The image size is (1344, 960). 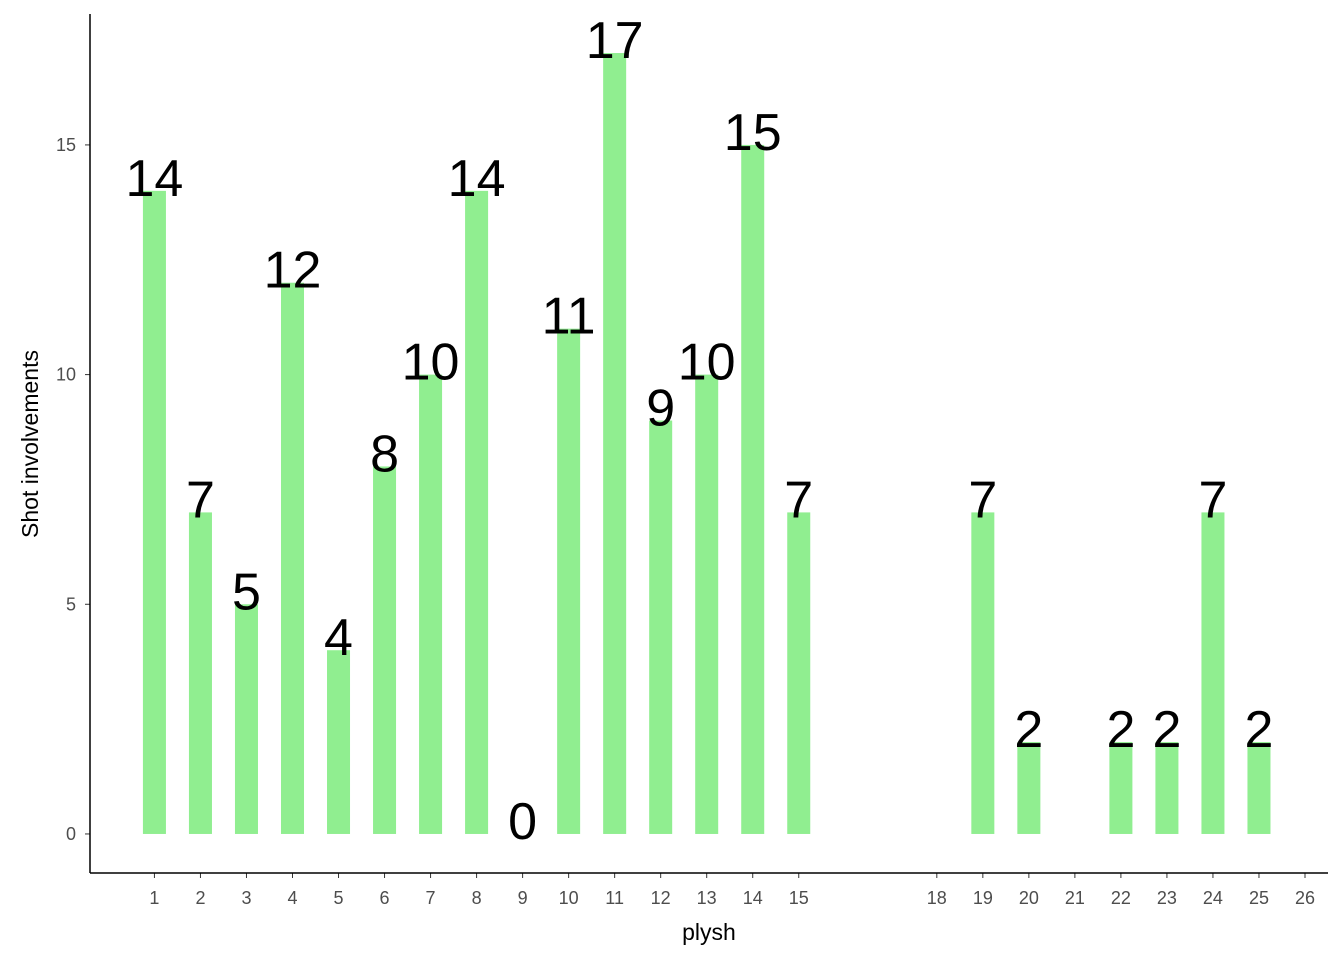 I want to click on x-tick-label: 1, so click(x=154, y=898).